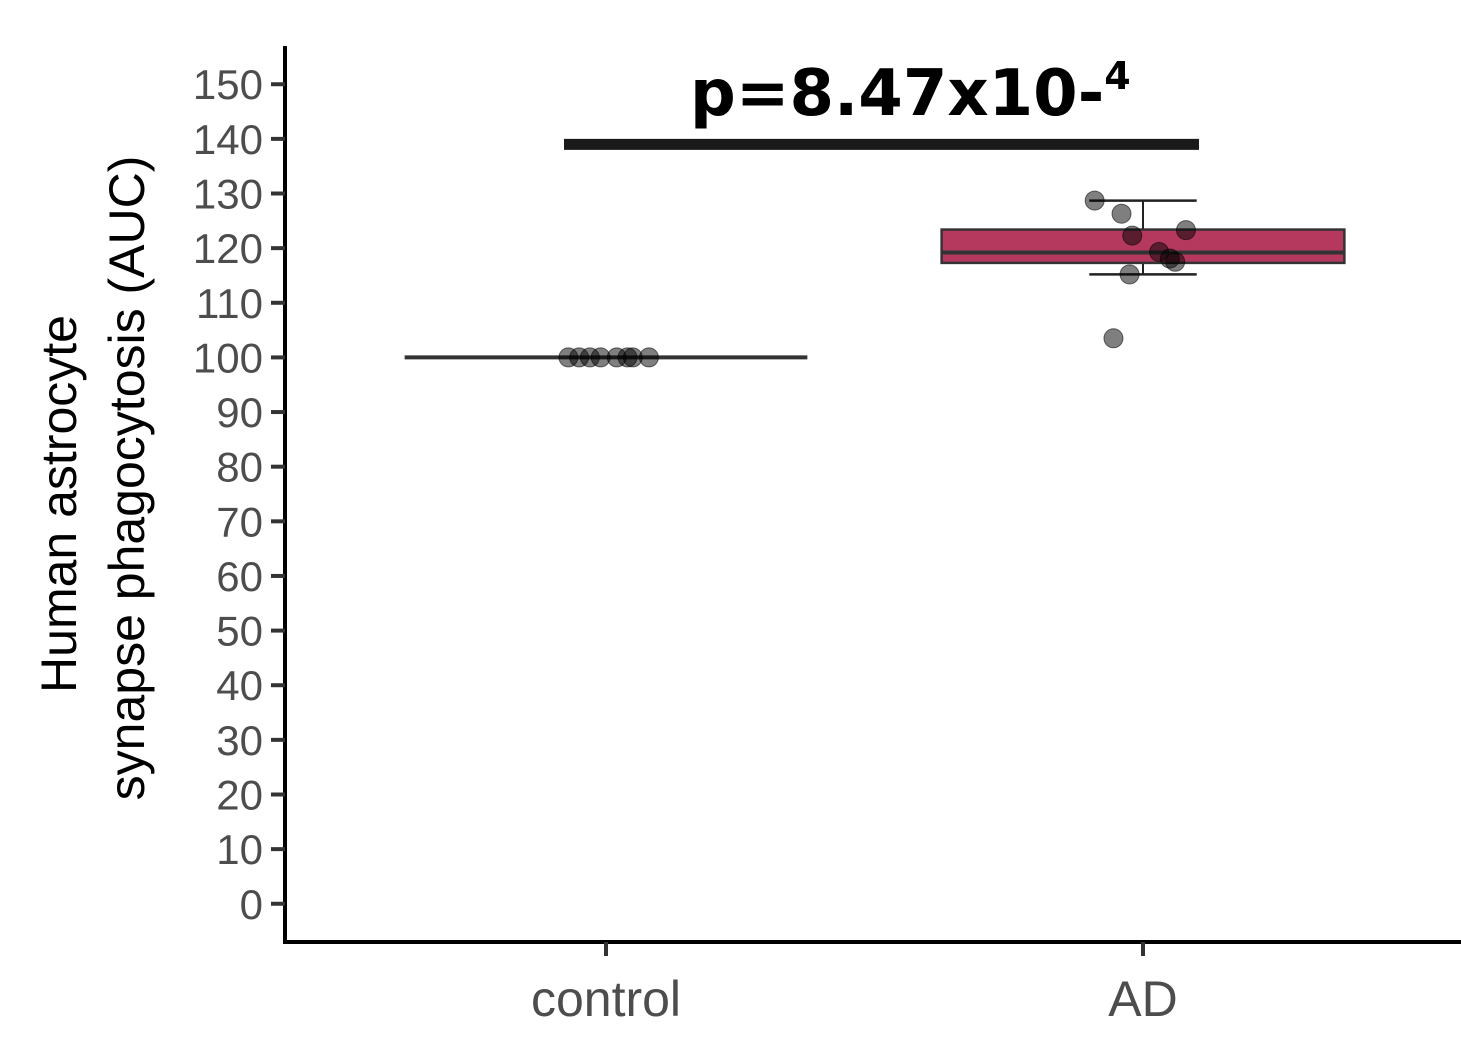 The image size is (1461, 1052). Describe the element at coordinates (239, 685) in the screenshot. I see `y-tick-label: 40` at that location.